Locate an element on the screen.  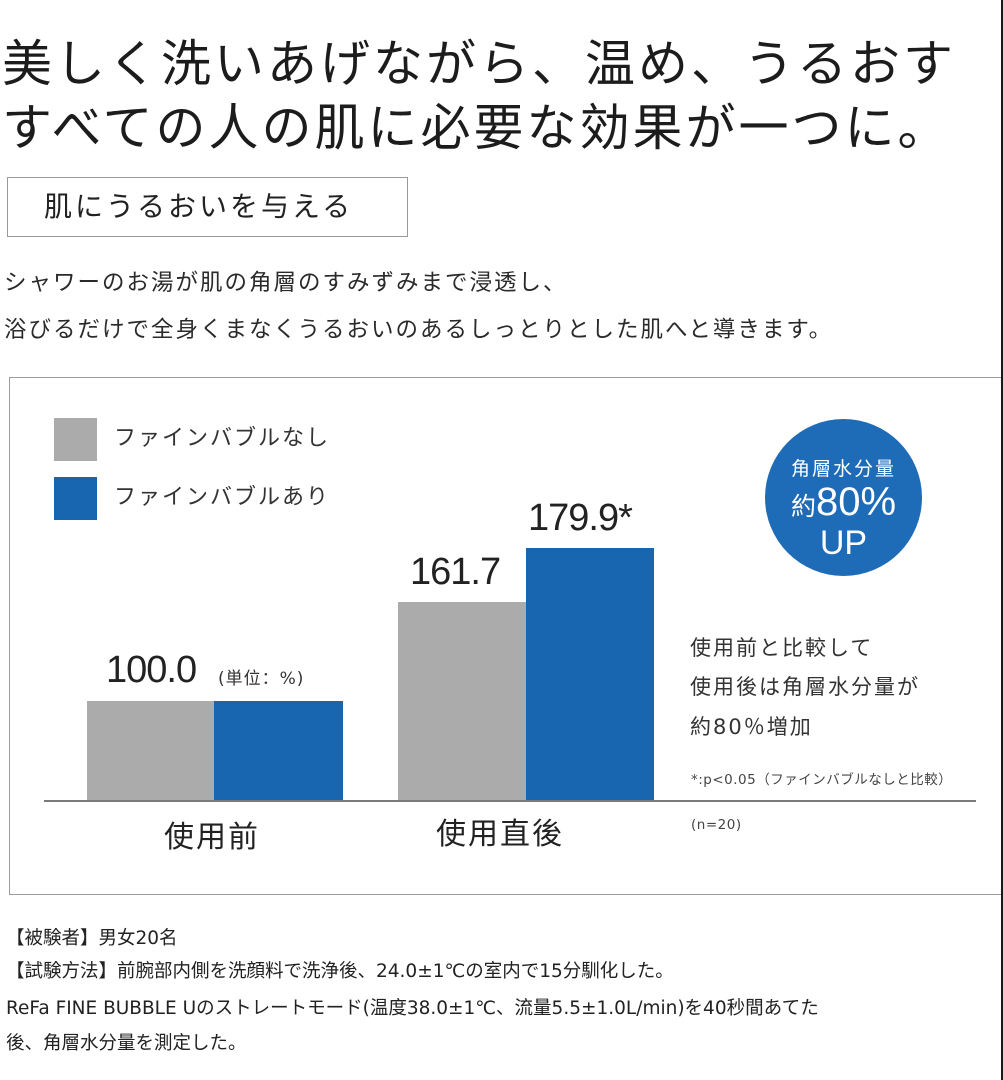
badge-value: 約80% is located at coordinates (843, 504).